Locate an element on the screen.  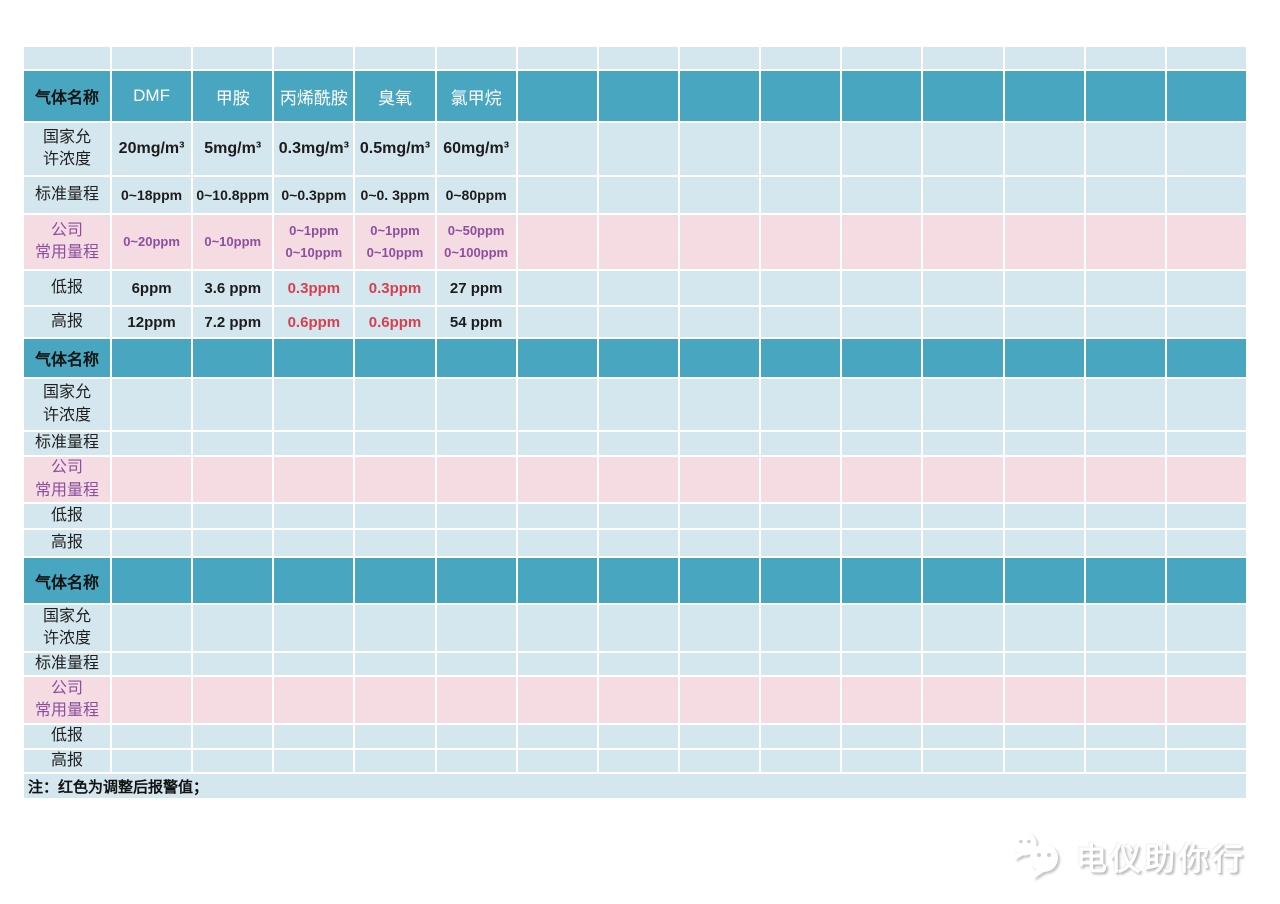
high-alarm-cell-adjusted: 0.6ppm is located at coordinates (314, 322).